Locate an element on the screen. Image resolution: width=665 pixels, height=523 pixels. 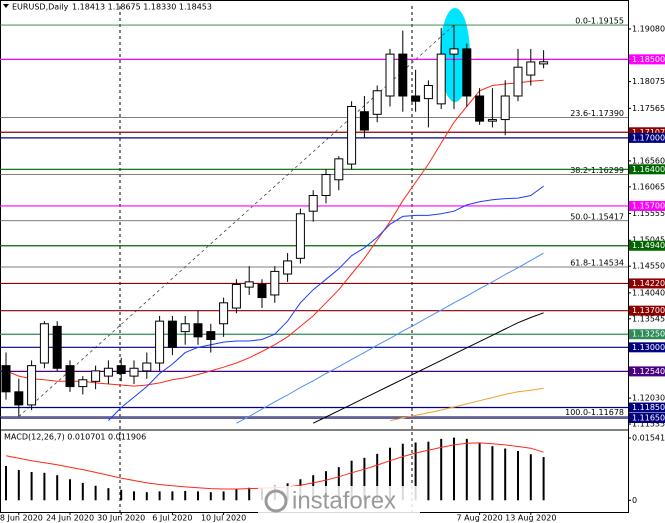
x-tick-label: 18 Jun 2020 is located at coordinates (21, 518).